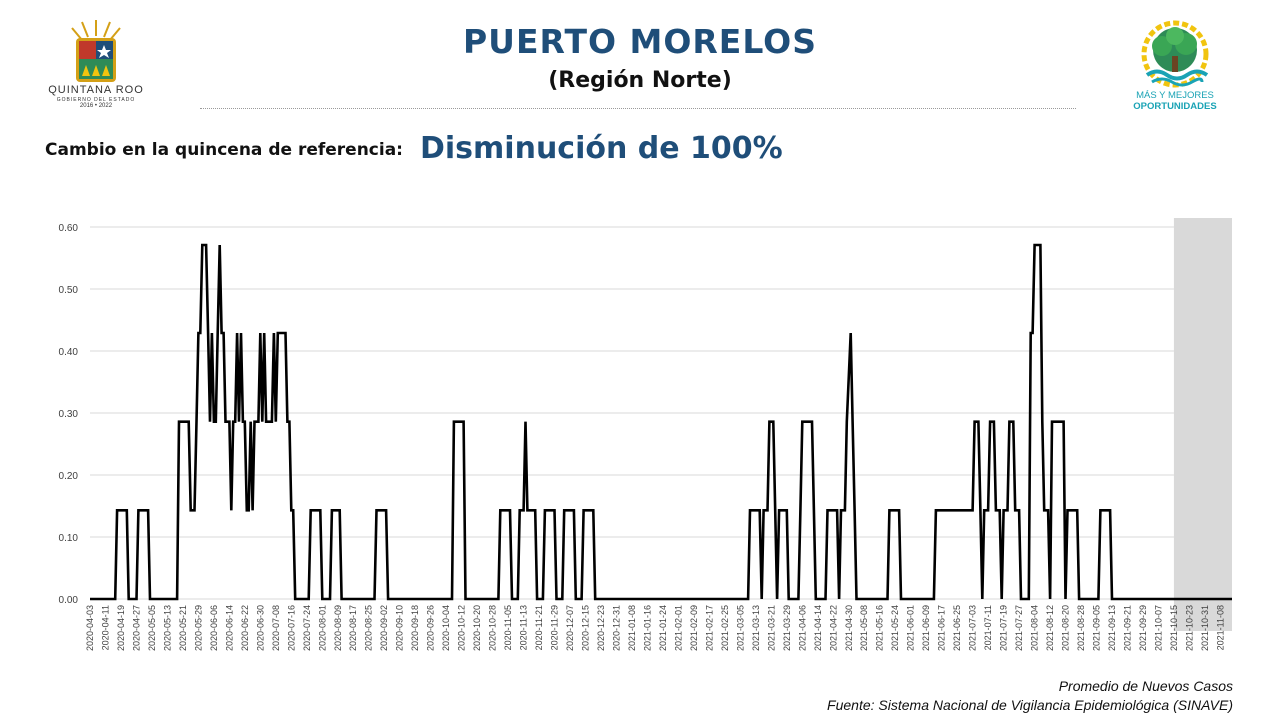 This screenshot has width=1280, height=720. I want to click on x-tick-label: 2020-05-21, so click(183, 628).